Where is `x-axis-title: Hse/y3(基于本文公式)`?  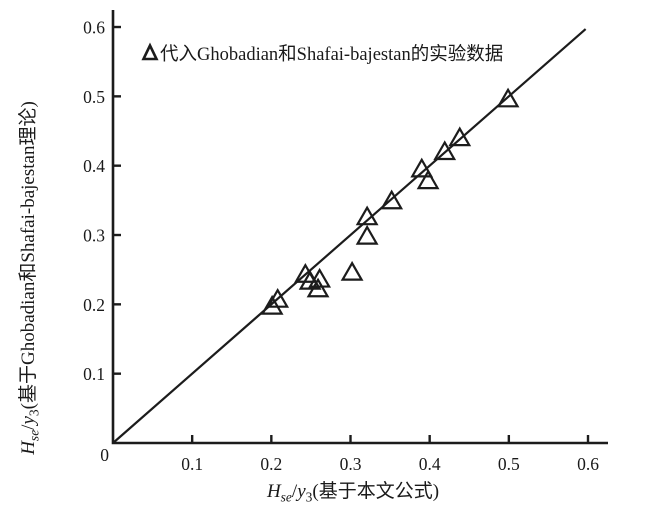
x-axis-title: Hse/y3(基于本文公式) is located at coordinates (352, 492).